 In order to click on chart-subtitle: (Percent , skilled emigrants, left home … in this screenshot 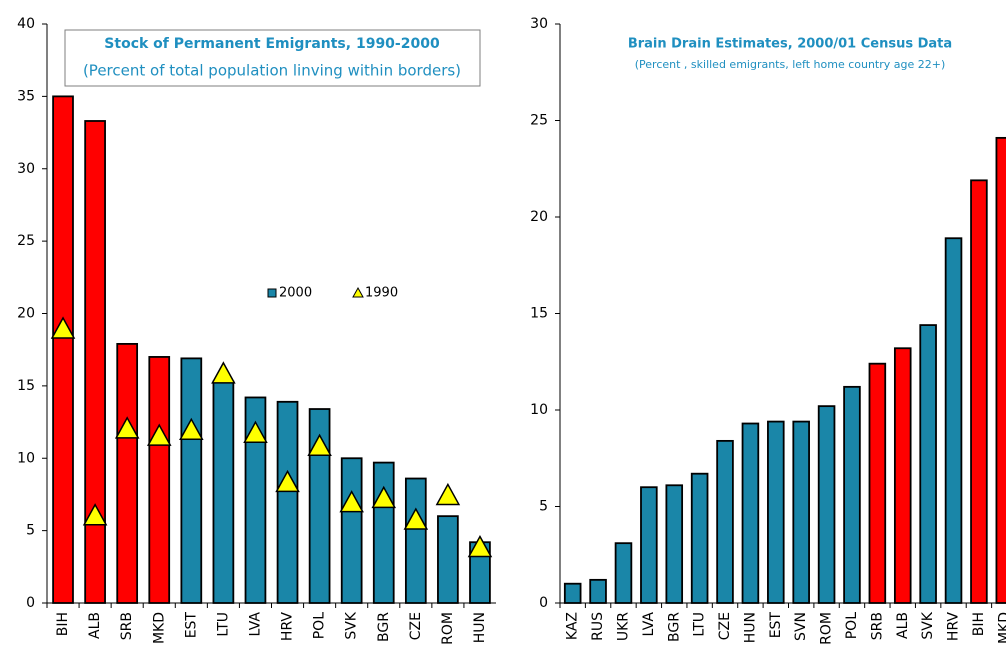, I will do `click(790, 64)`.